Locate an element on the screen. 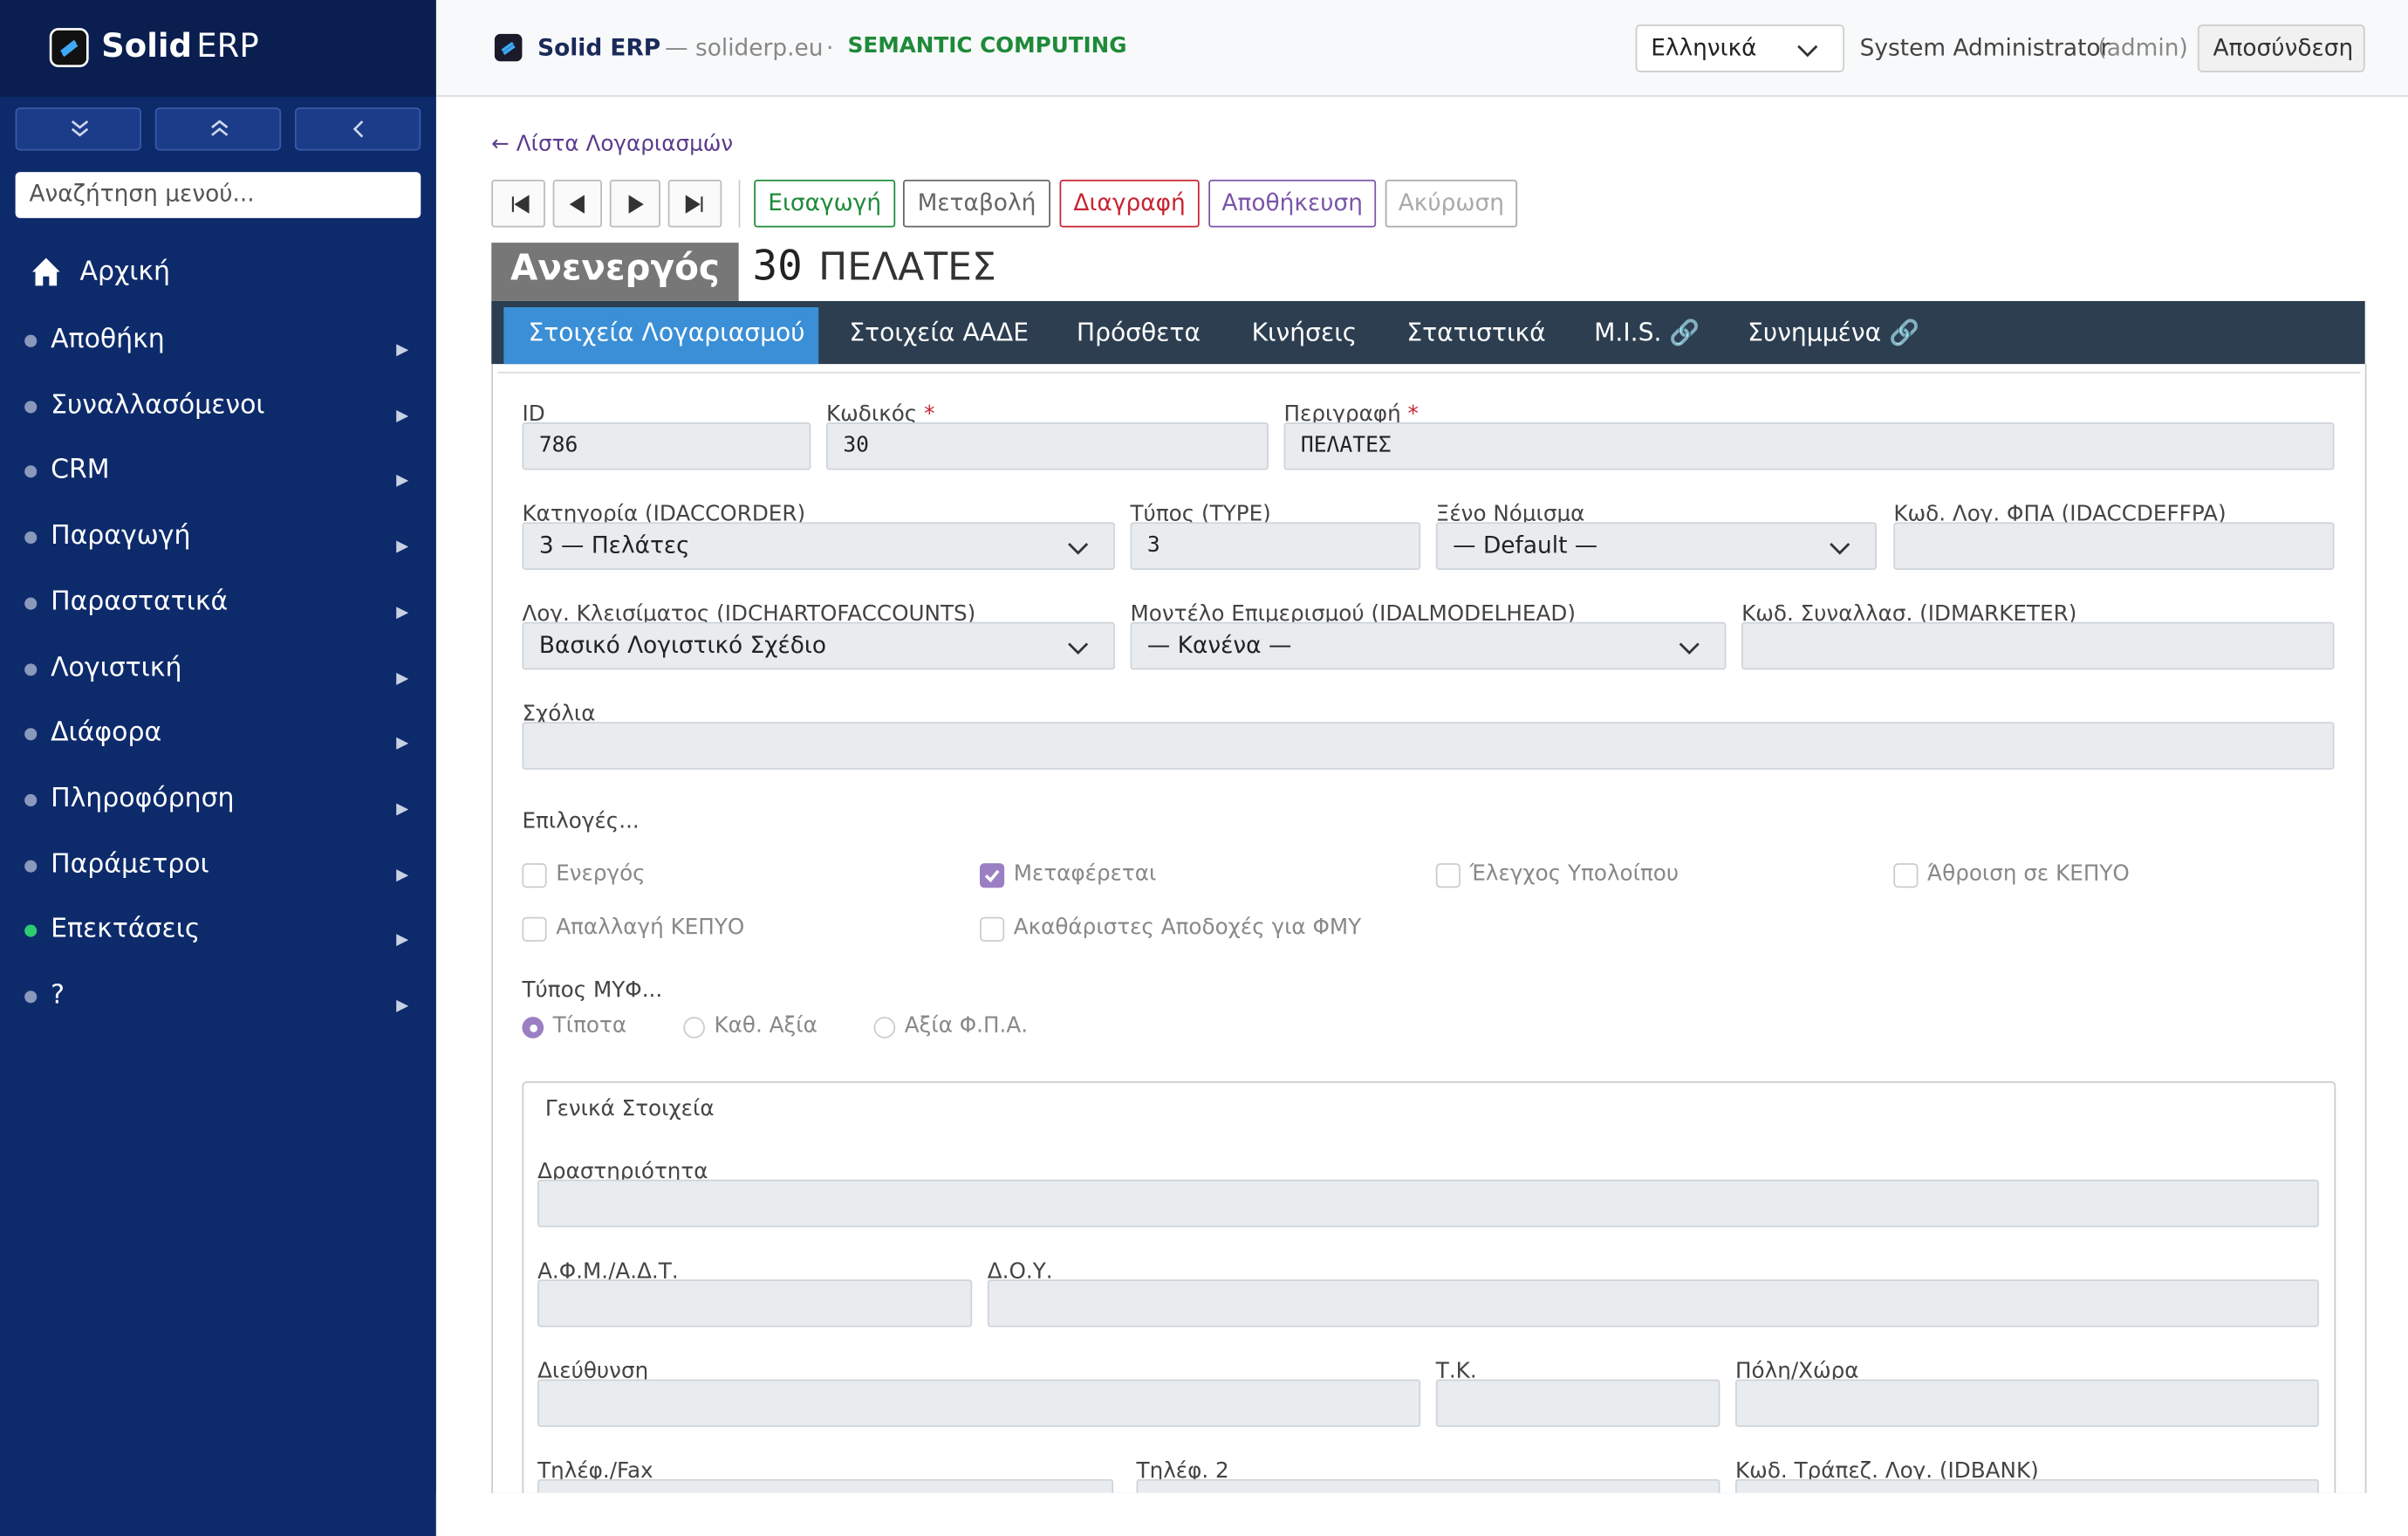  logout-button: Αποσύνδεση is located at coordinates (2281, 48).